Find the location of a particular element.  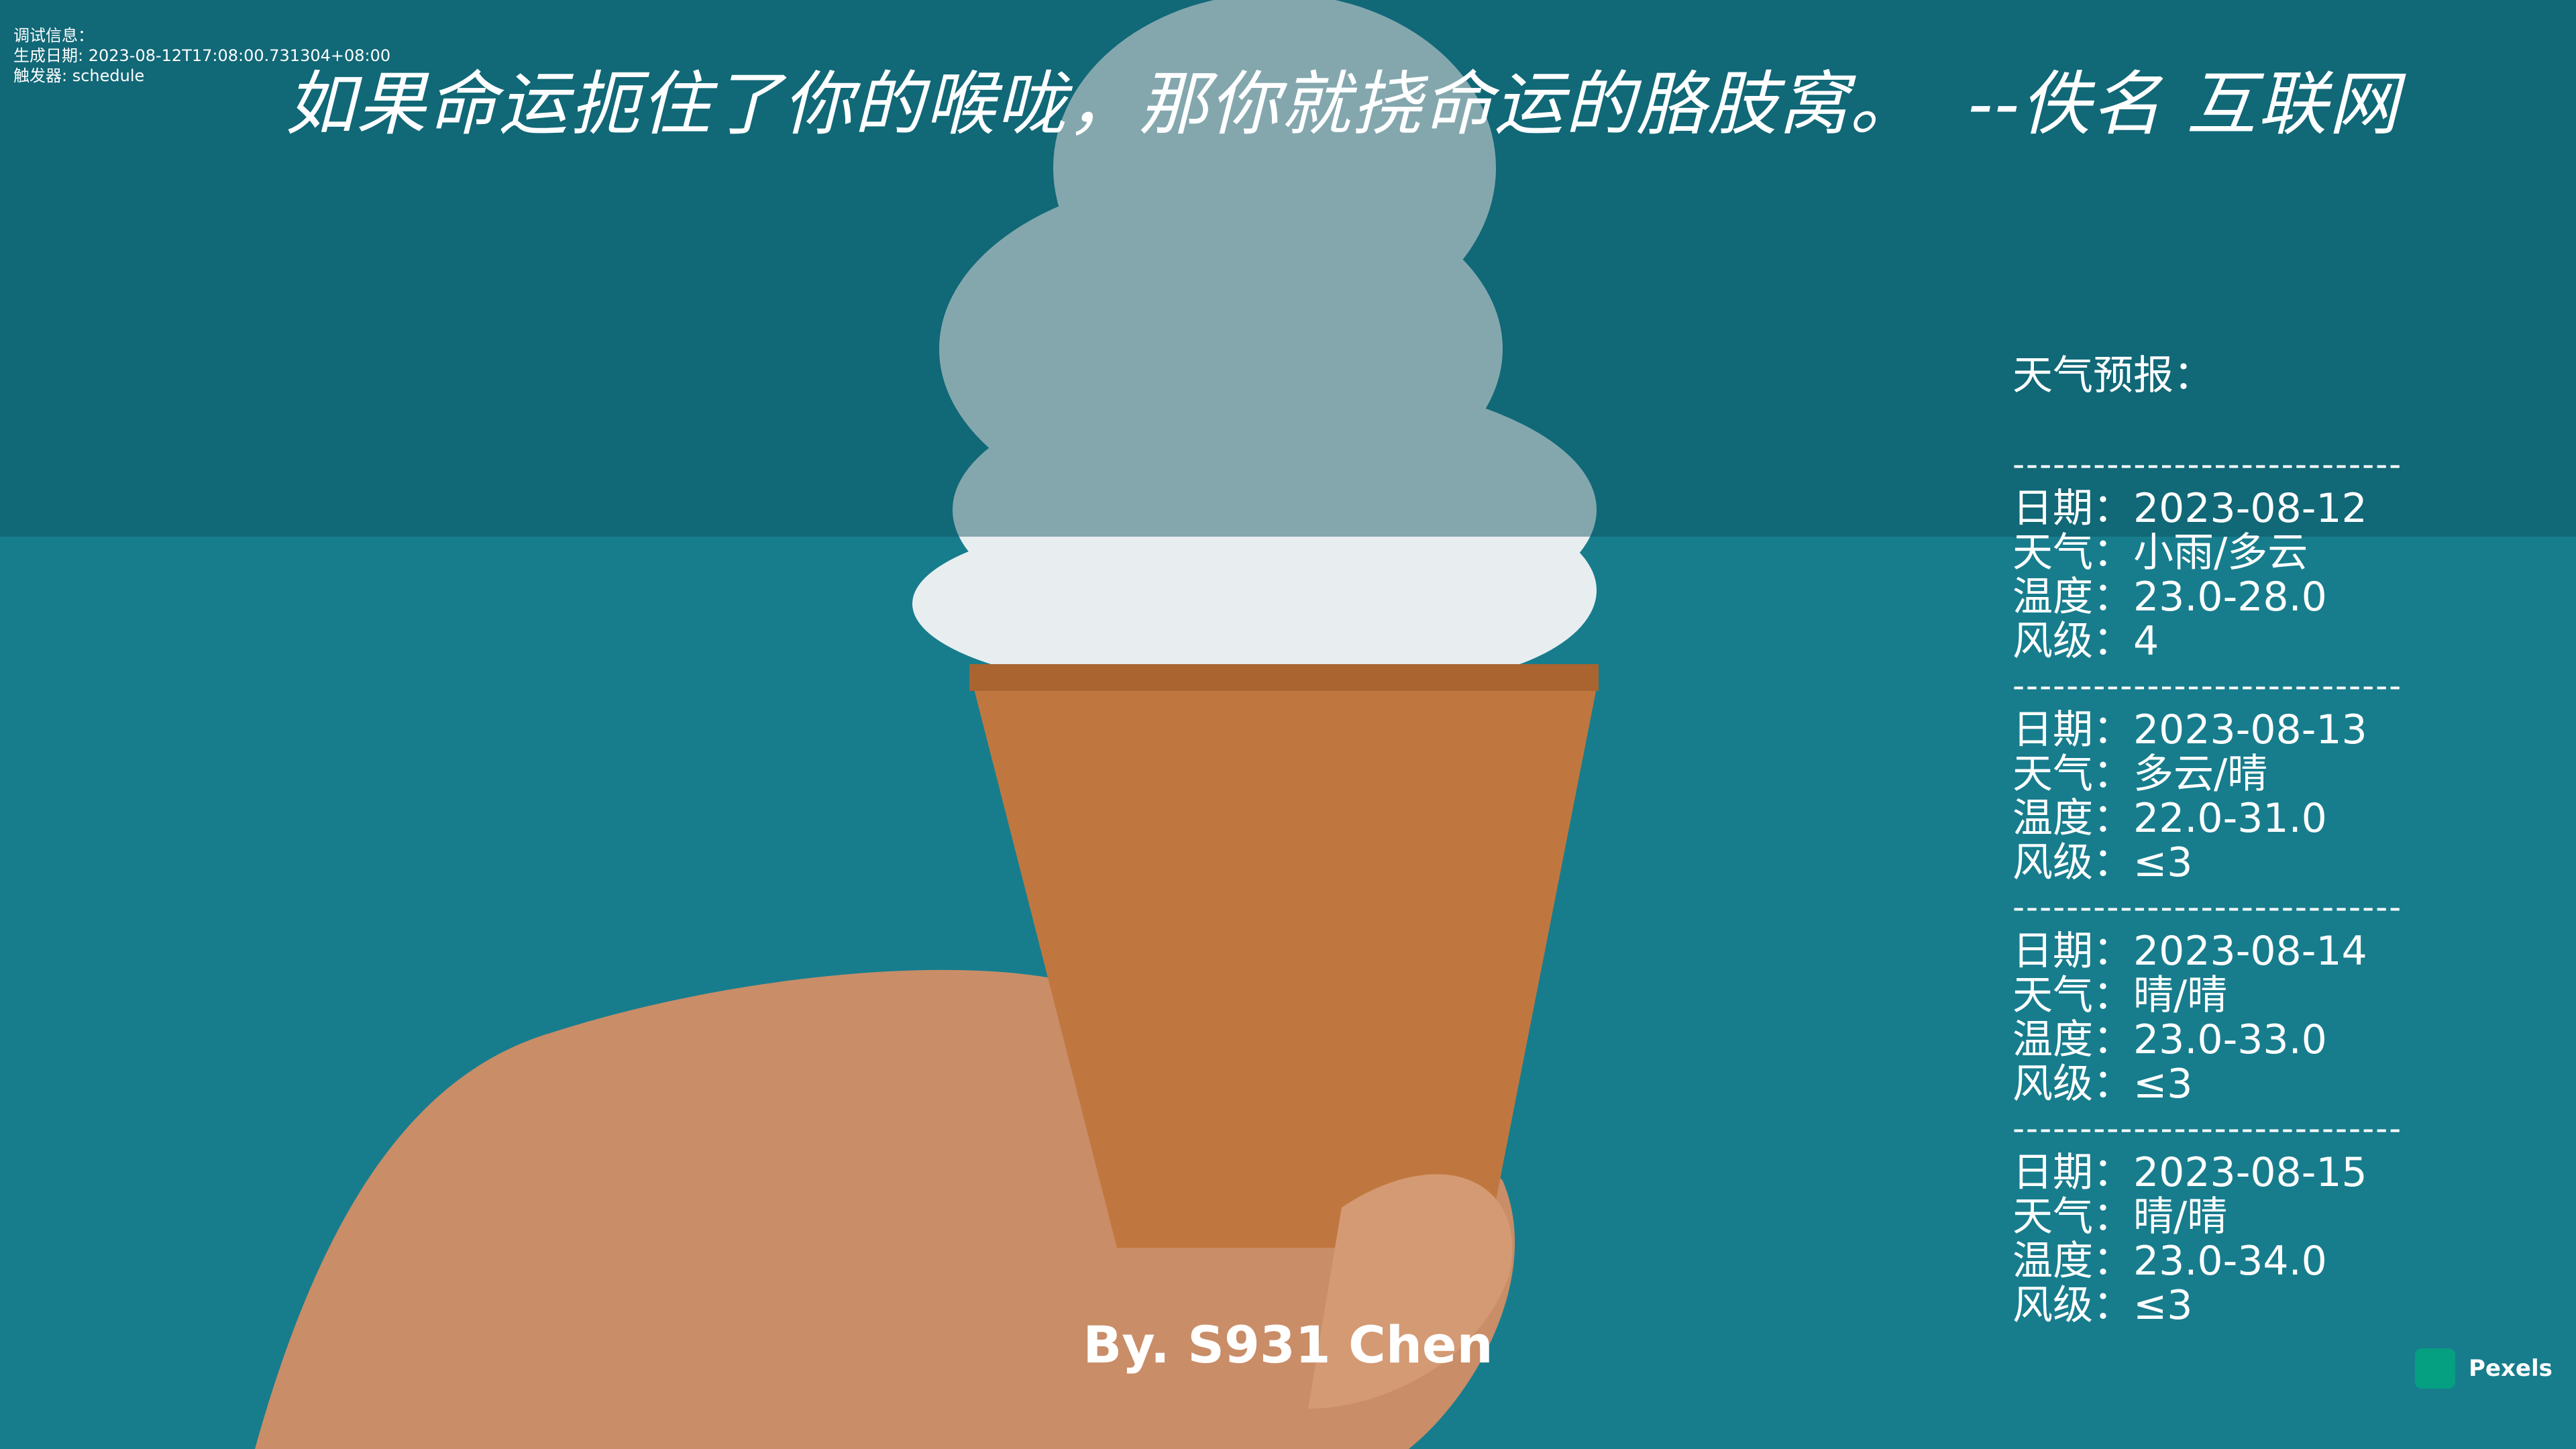

weather-line: 温度：23.0-34.0 is located at coordinates (2169, 1261).